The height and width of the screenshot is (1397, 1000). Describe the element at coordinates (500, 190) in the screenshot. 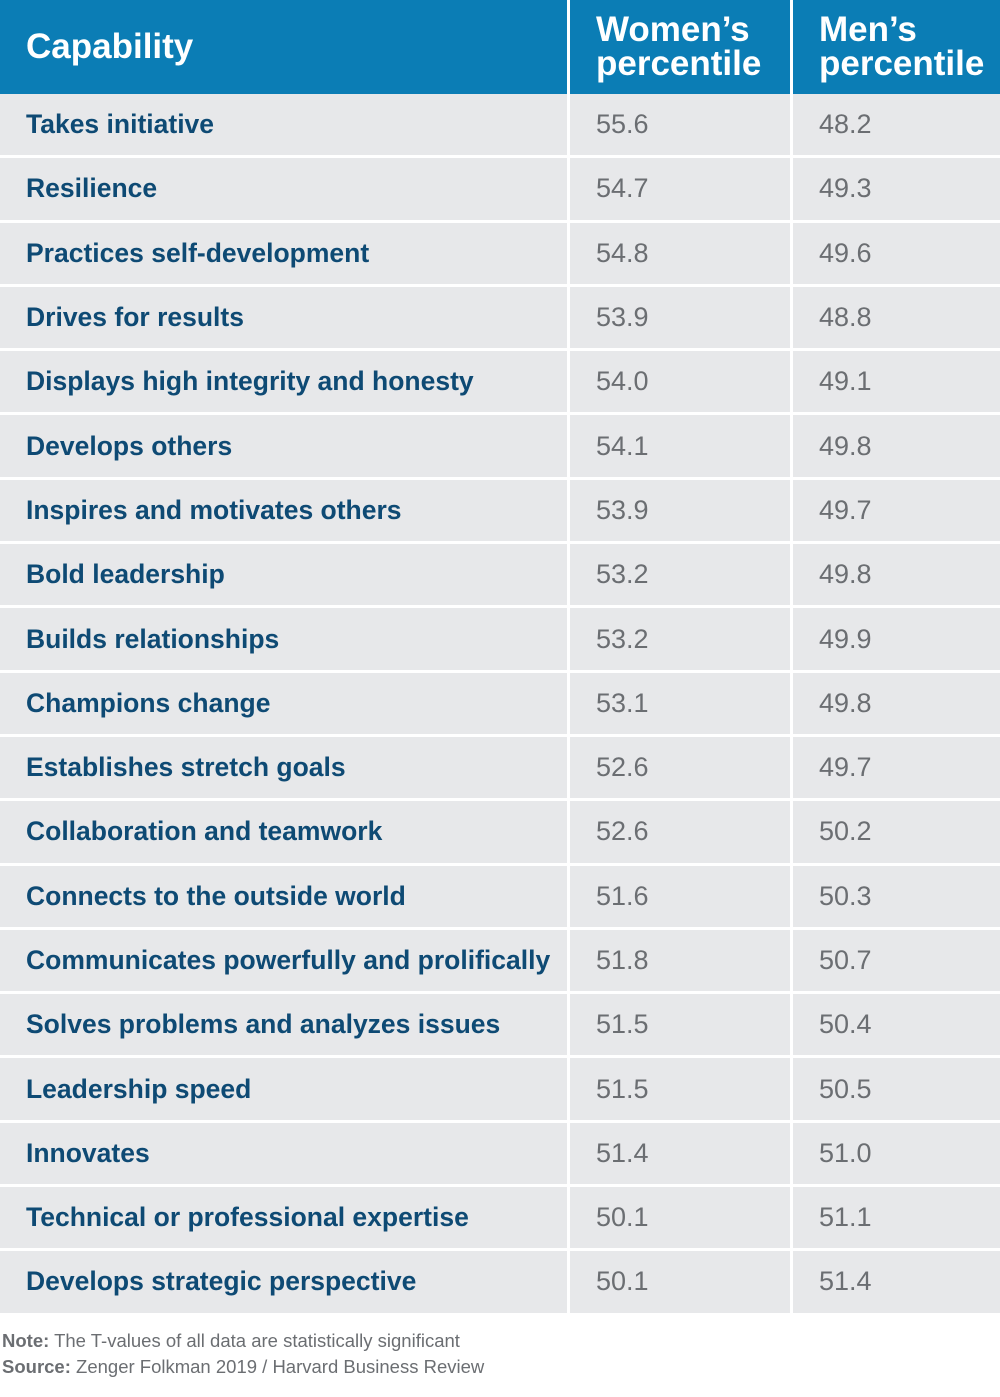

I see `table-row: Resilience 54.7 49.3` at that location.